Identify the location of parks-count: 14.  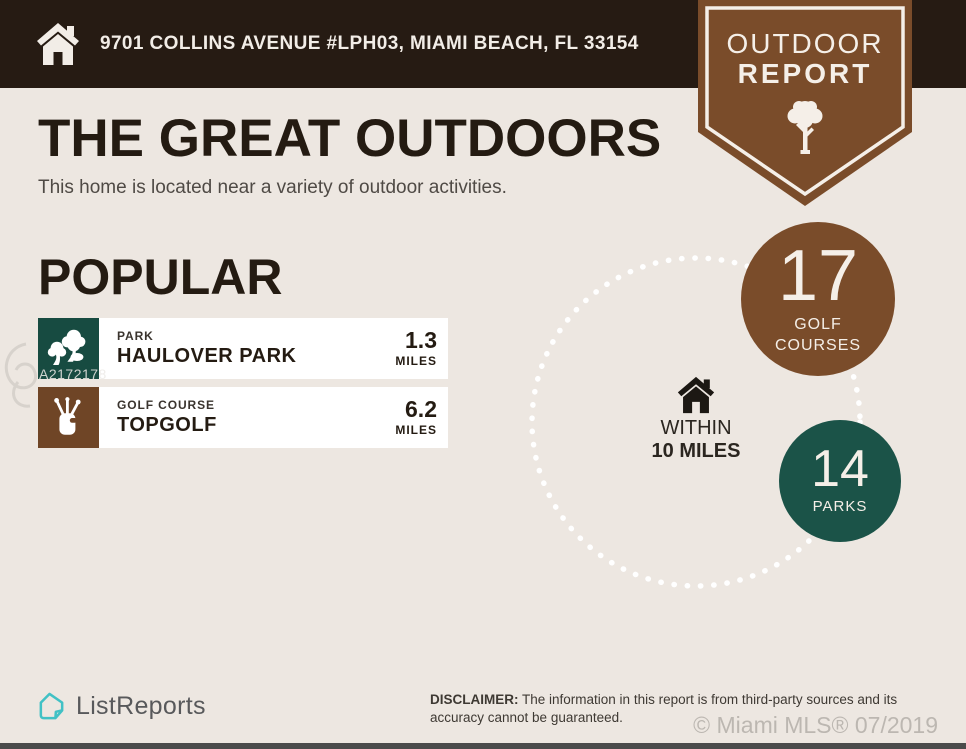
(840, 469).